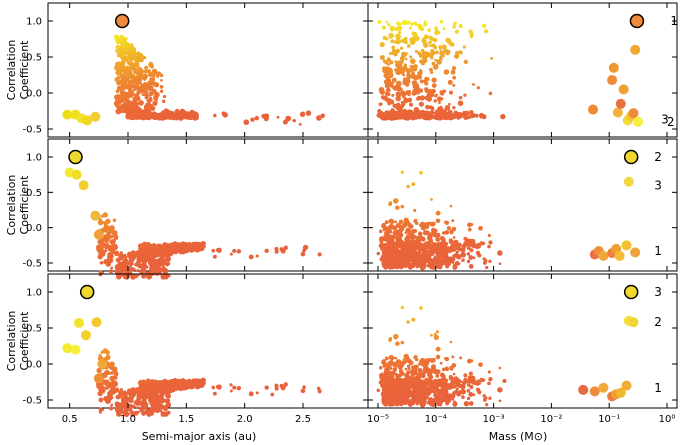  What do you see at coordinates (128, 419) in the screenshot?
I see `x-tick-label-left: 1.0` at bounding box center [128, 419].